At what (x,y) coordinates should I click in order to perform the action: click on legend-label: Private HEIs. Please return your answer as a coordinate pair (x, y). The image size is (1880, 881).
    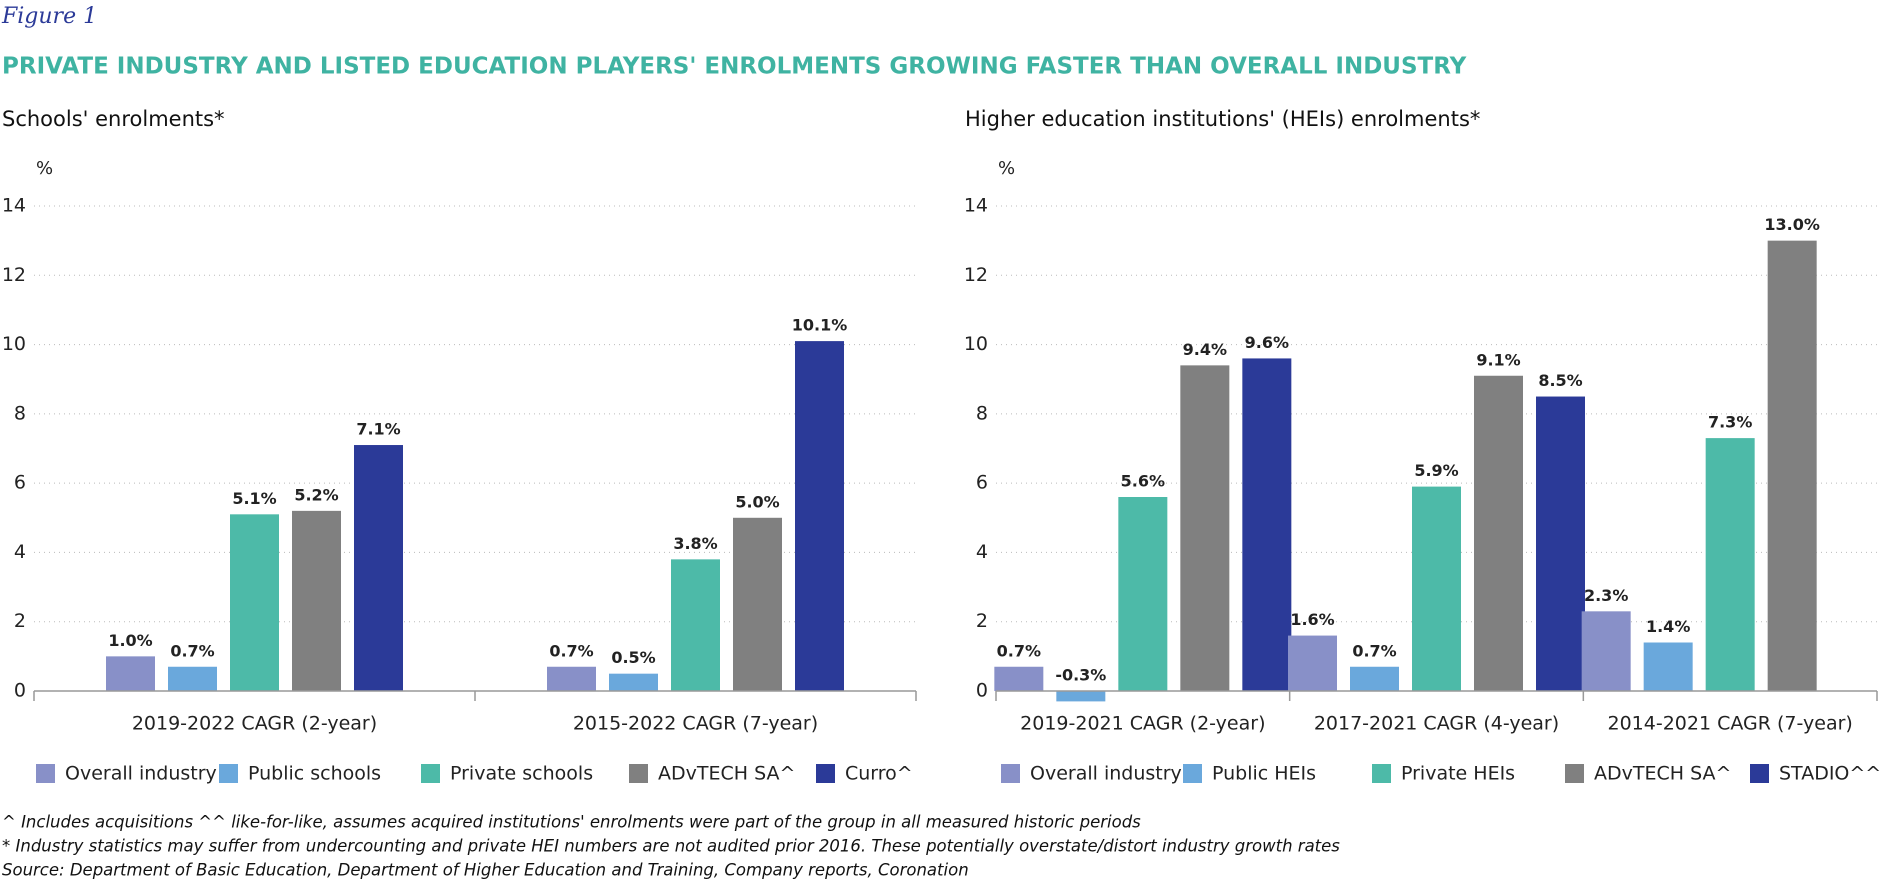
    Looking at the image, I should click on (1458, 774).